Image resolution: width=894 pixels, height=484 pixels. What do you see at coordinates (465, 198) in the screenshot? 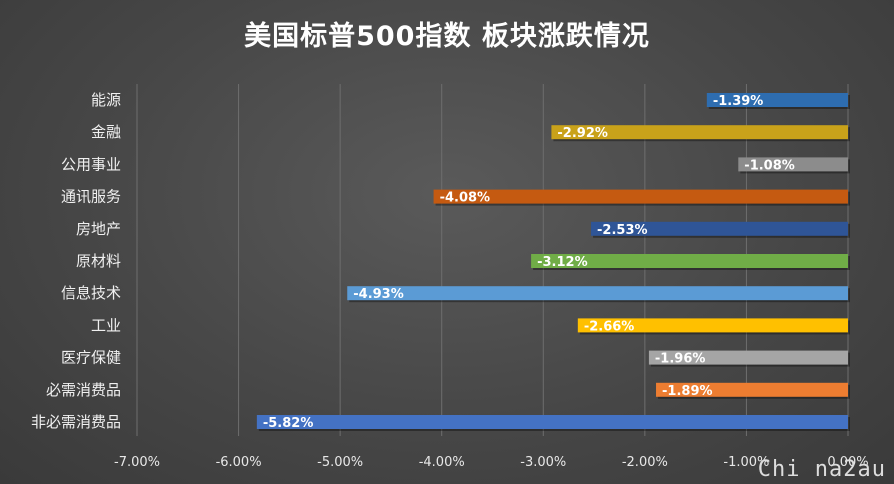
I see `bar-value-label: -4.08%` at bounding box center [465, 198].